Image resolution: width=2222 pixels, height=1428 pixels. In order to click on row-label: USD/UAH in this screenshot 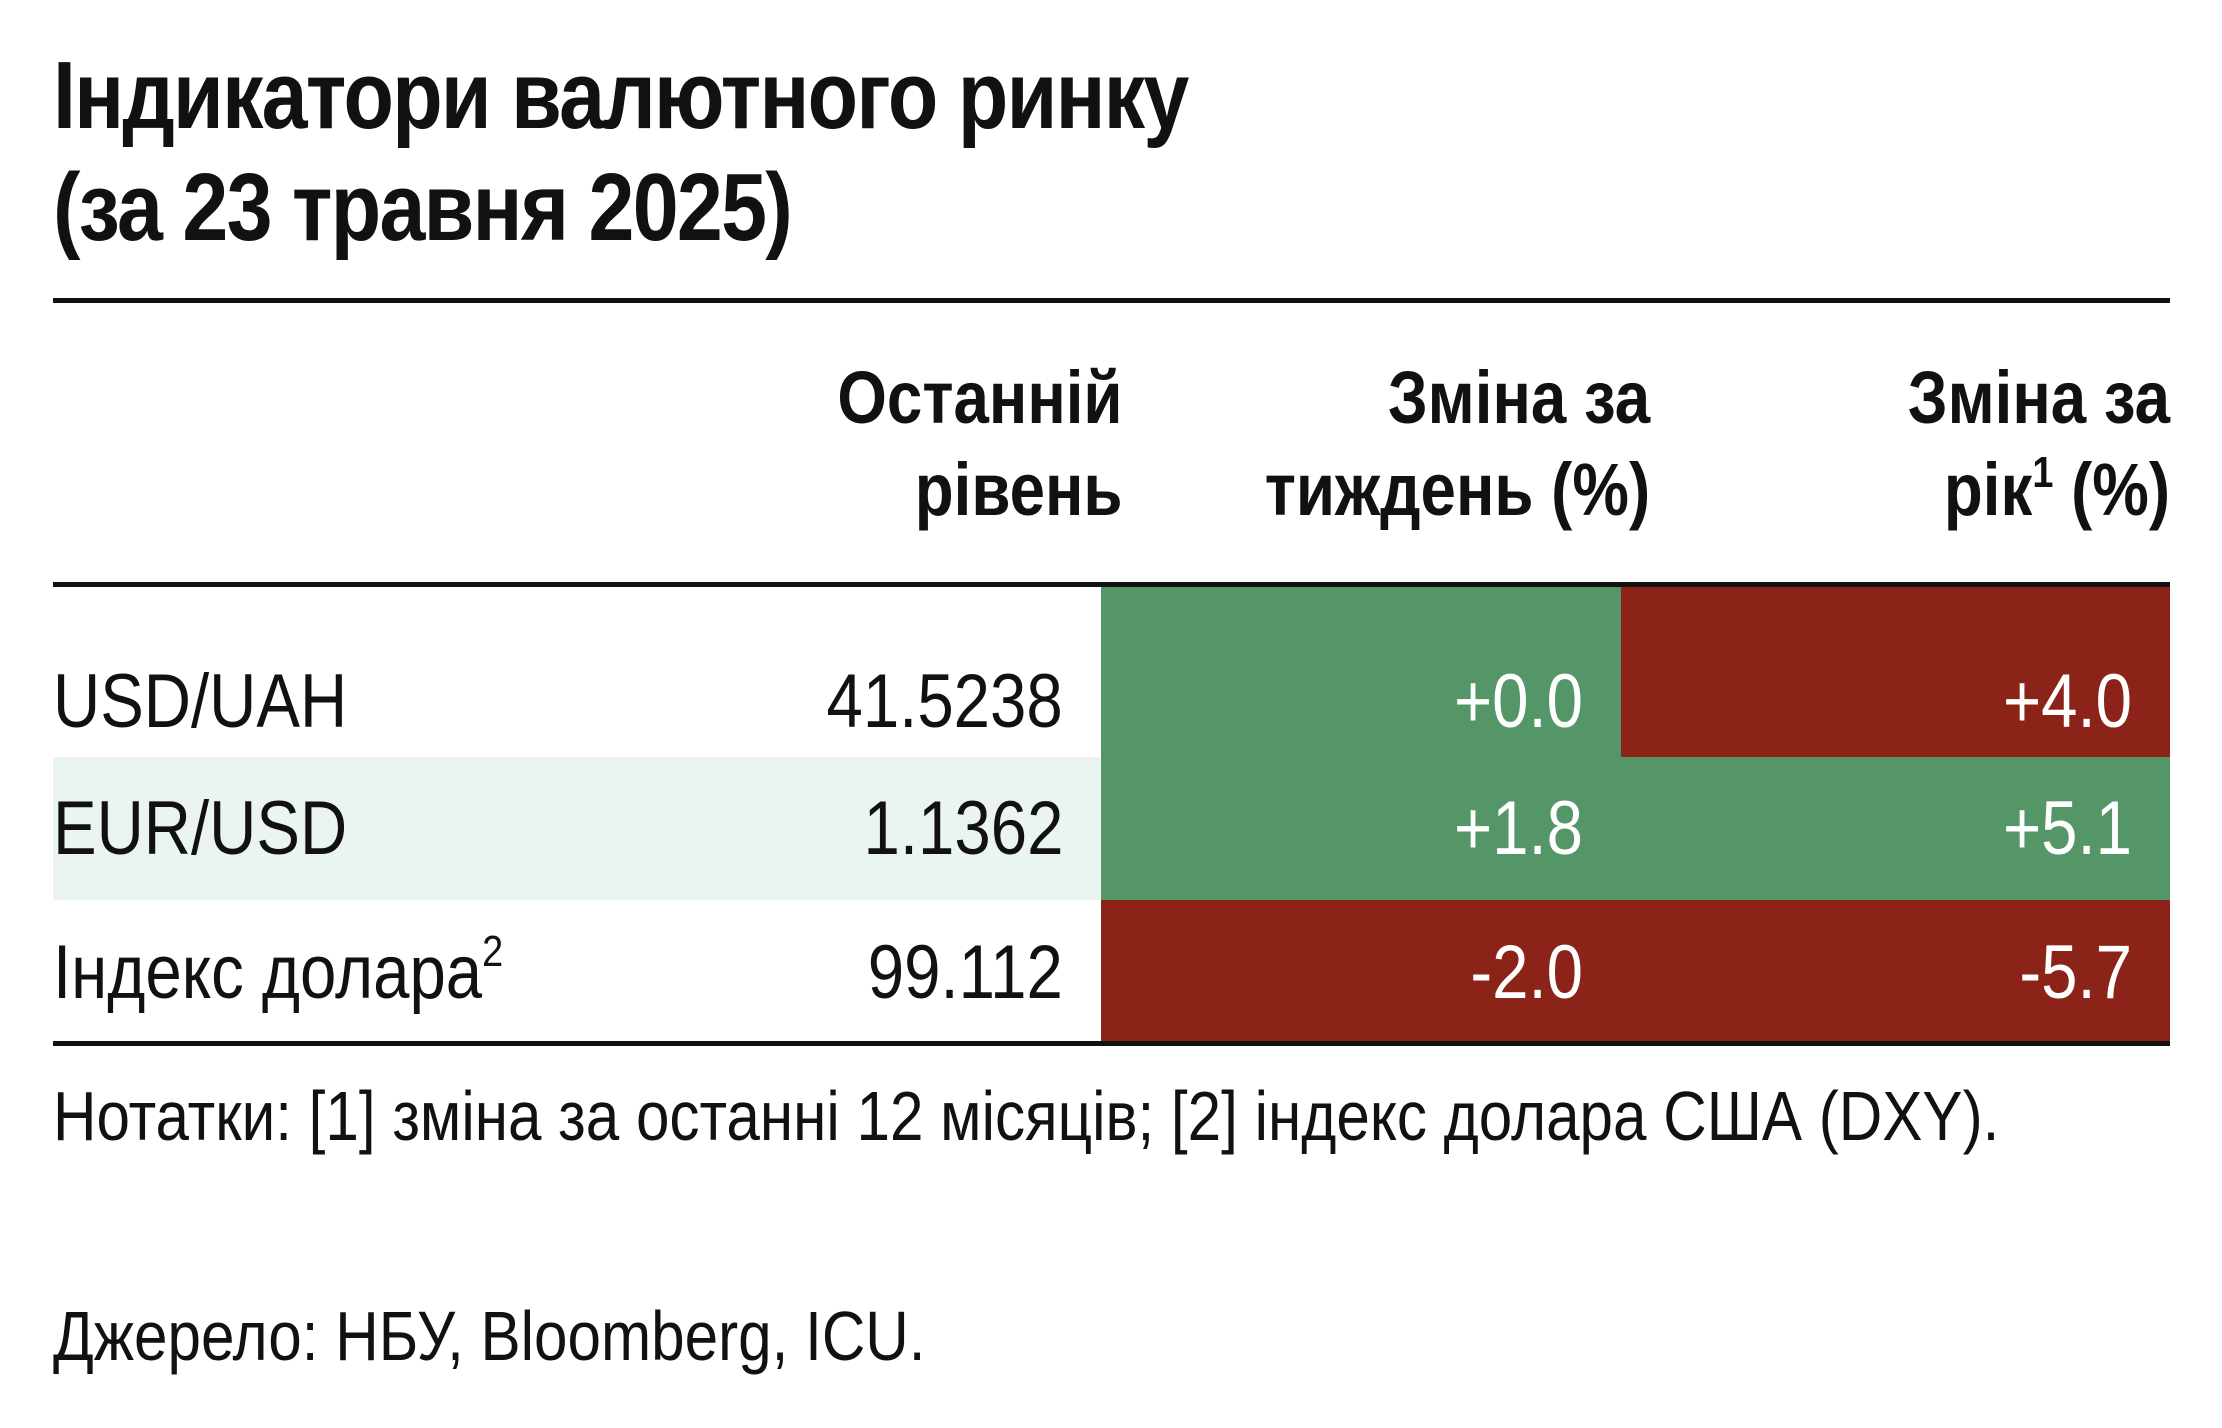, I will do `click(403, 672)`.